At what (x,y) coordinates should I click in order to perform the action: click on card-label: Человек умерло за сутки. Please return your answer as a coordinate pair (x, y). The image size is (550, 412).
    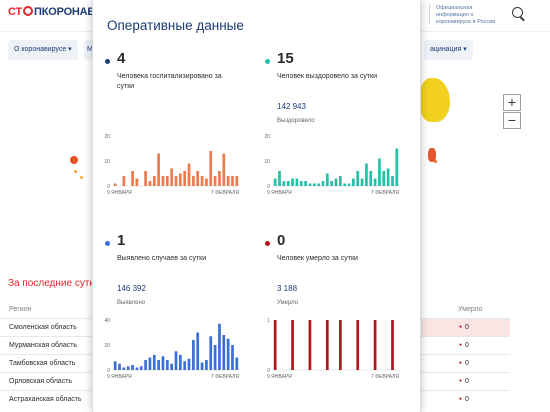
    Looking at the image, I should click on (317, 258).